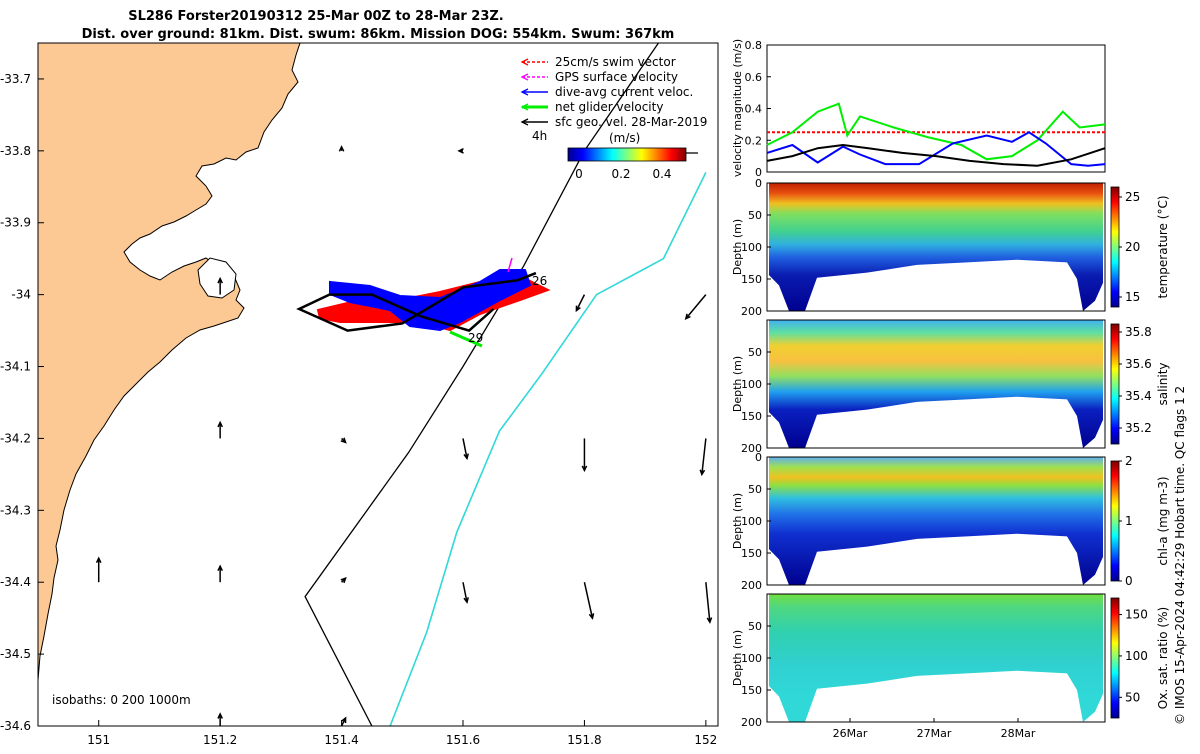  Describe the element at coordinates (1018, 733) in the screenshot. I see `section-x-tick-label: 28Mar` at that location.